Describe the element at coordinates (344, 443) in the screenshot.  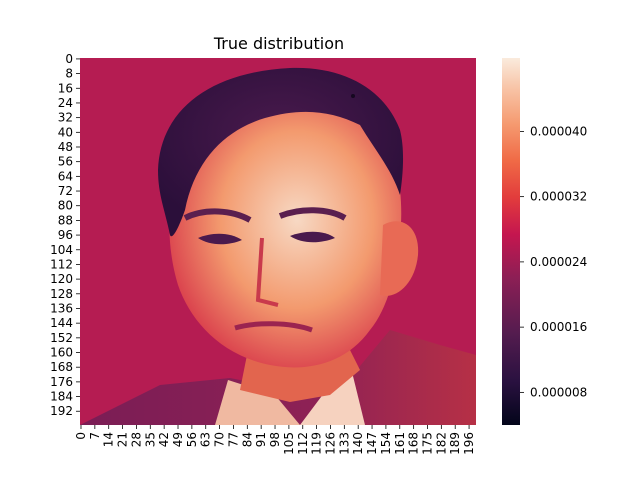
I see `x-tick-label: 133` at that location.